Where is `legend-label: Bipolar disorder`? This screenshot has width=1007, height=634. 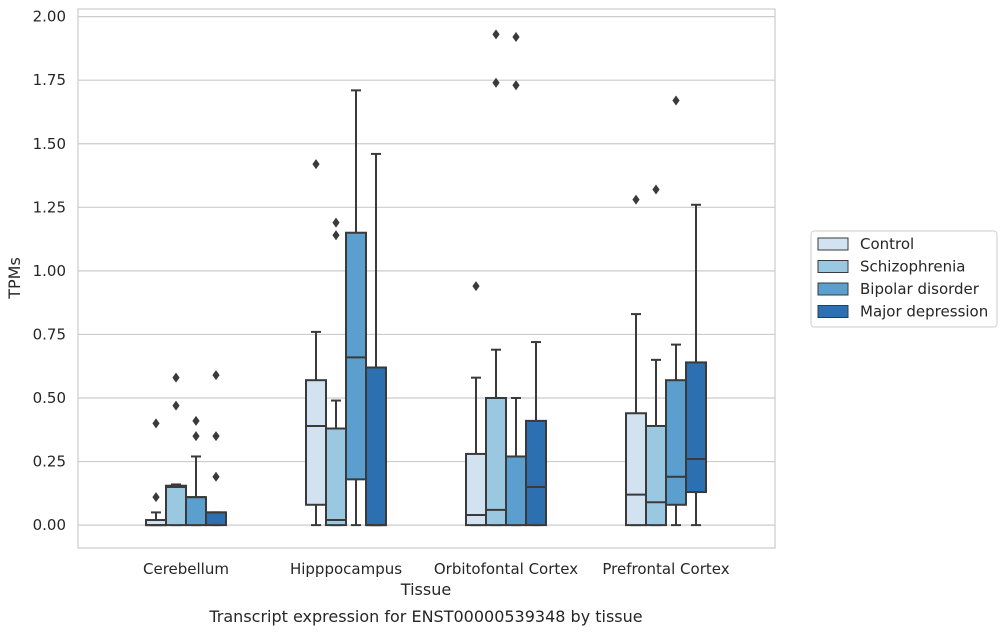 legend-label: Bipolar disorder is located at coordinates (920, 289).